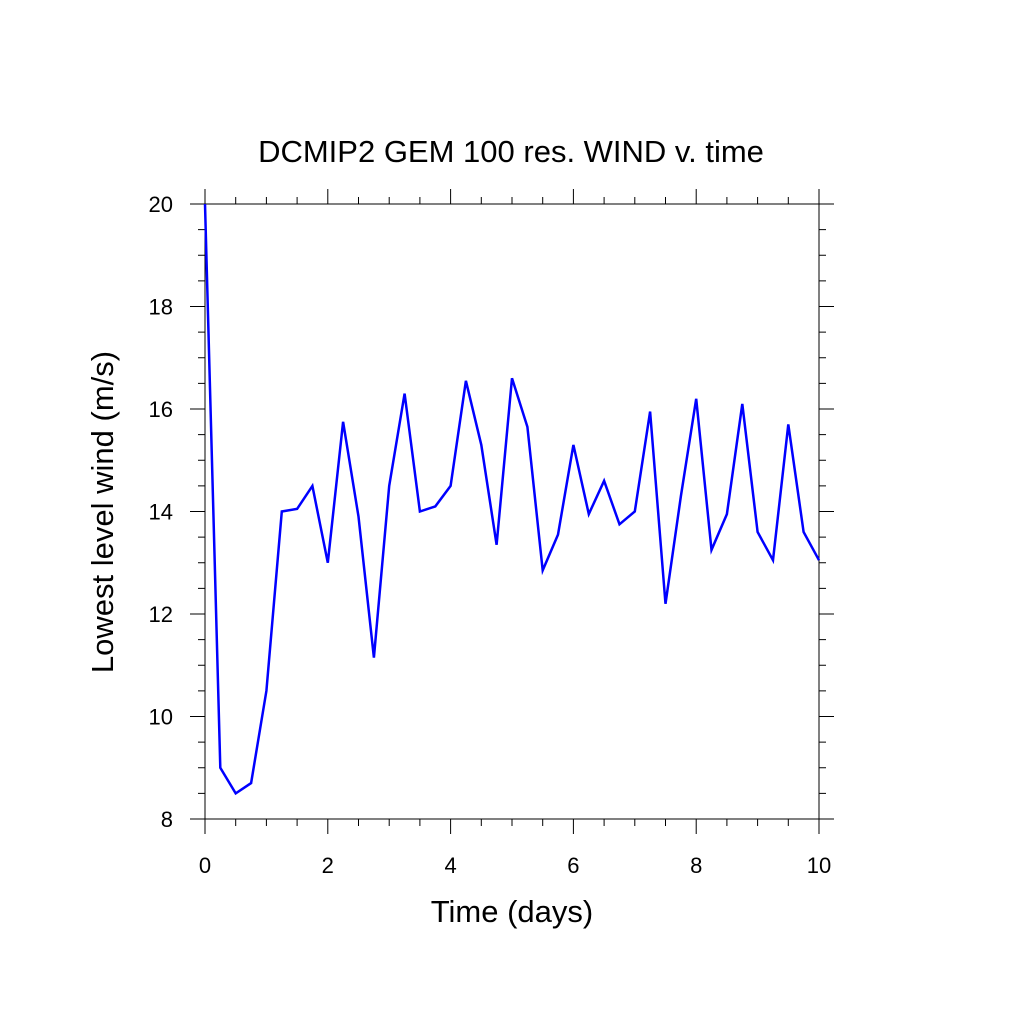  I want to click on x-tick-label: 2, so click(328, 865).